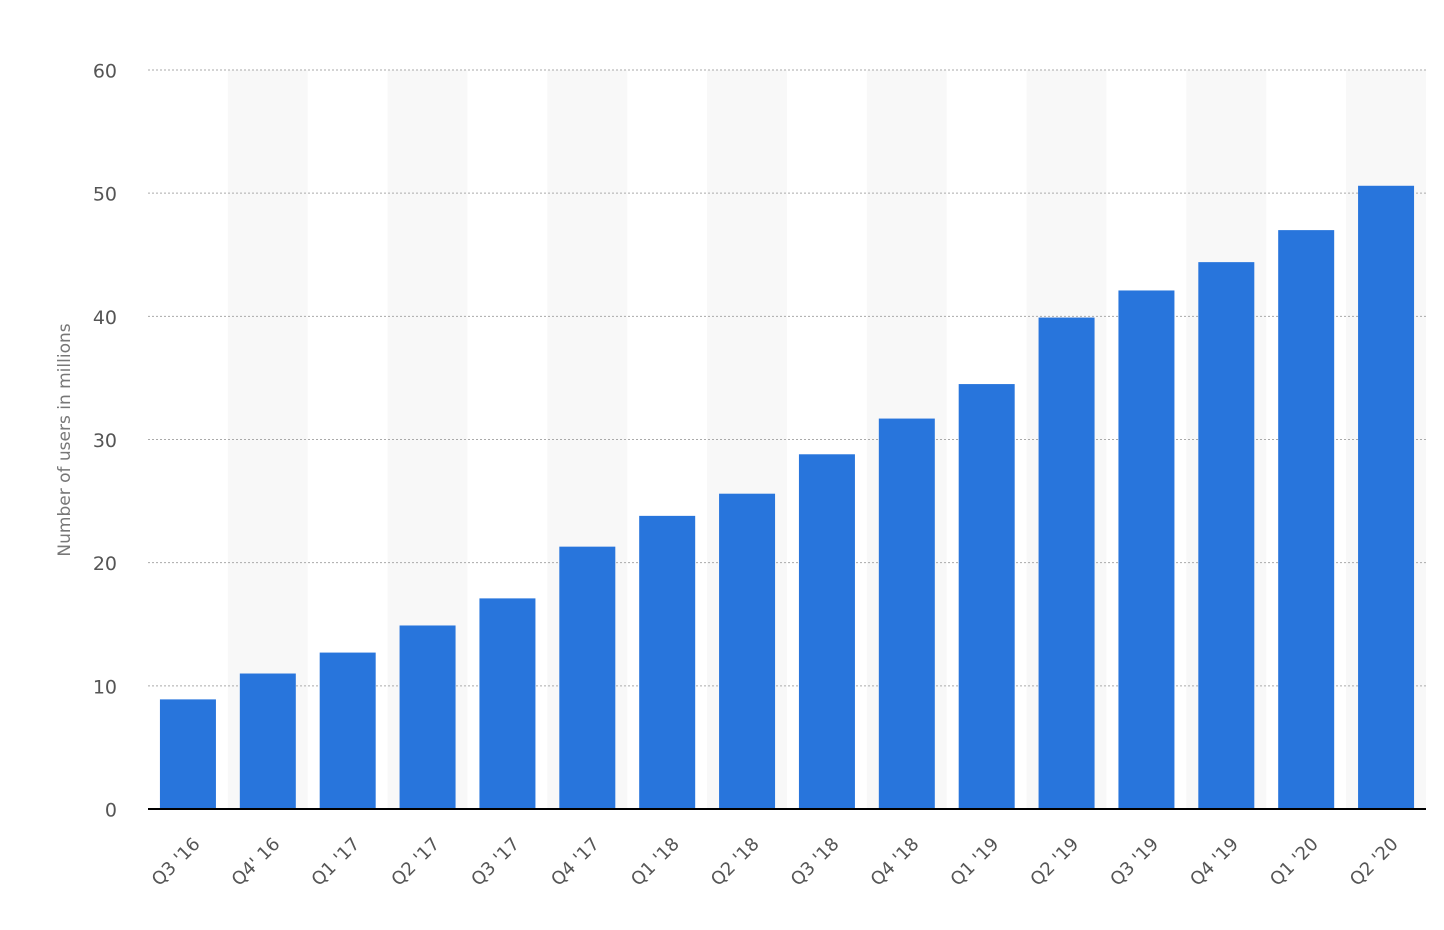  Describe the element at coordinates (176, 862) in the screenshot. I see `x-tick-label: Q3 '16` at that location.